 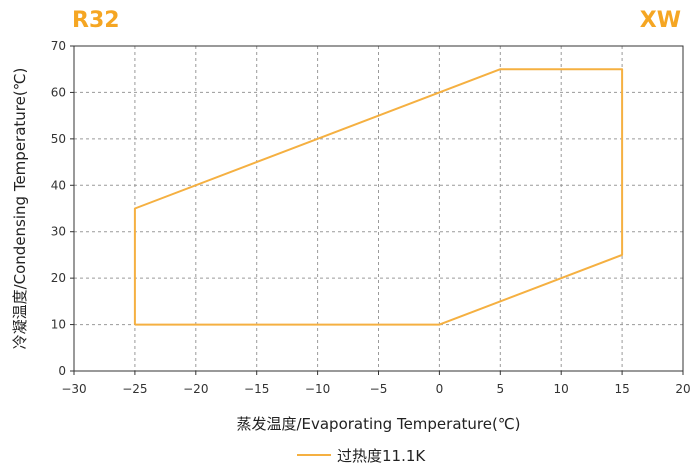 I want to click on x-tick-label: −20, so click(x=195, y=389).